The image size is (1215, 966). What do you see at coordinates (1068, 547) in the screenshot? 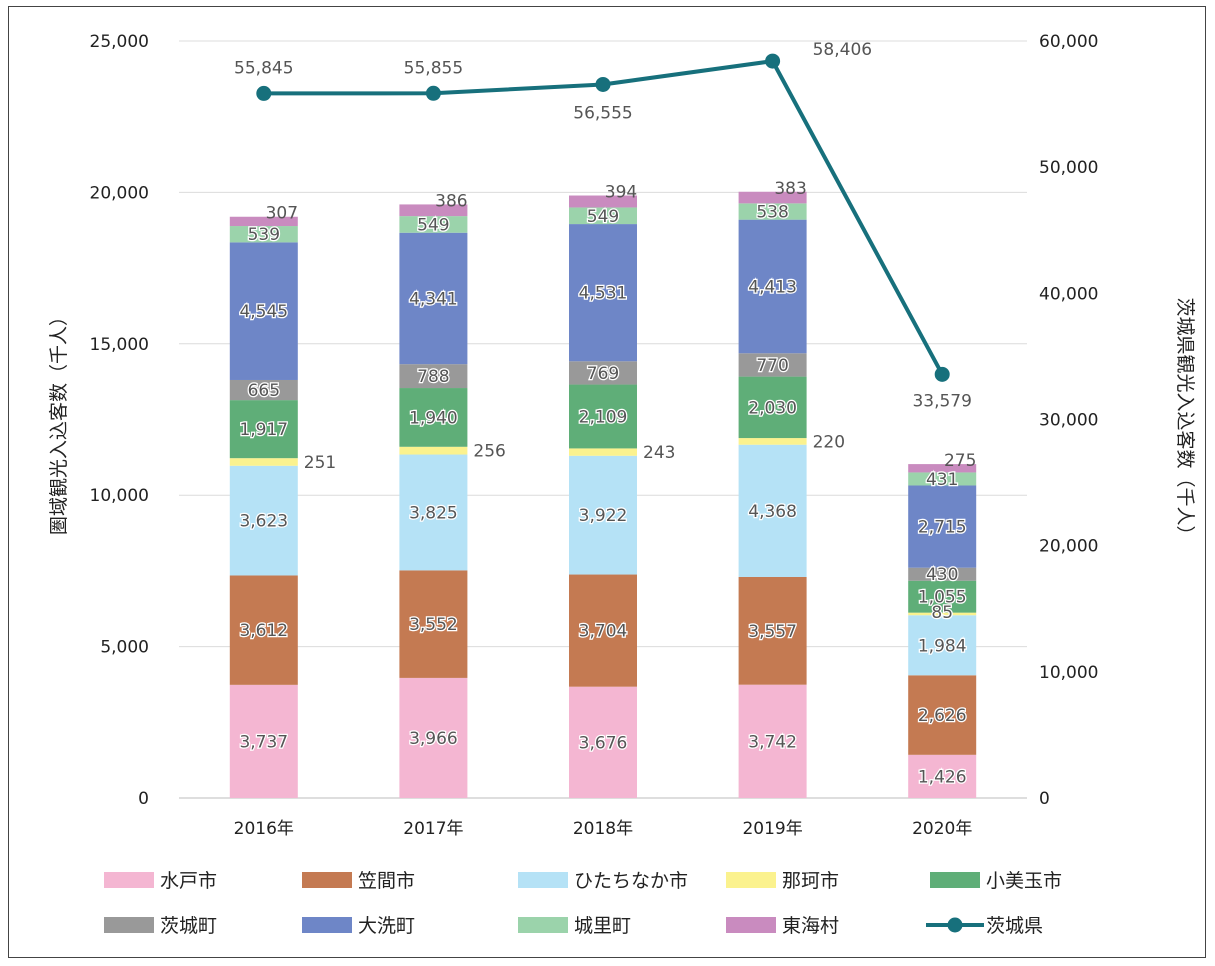
I see `y-tick-label-right: 20,000` at bounding box center [1068, 547].